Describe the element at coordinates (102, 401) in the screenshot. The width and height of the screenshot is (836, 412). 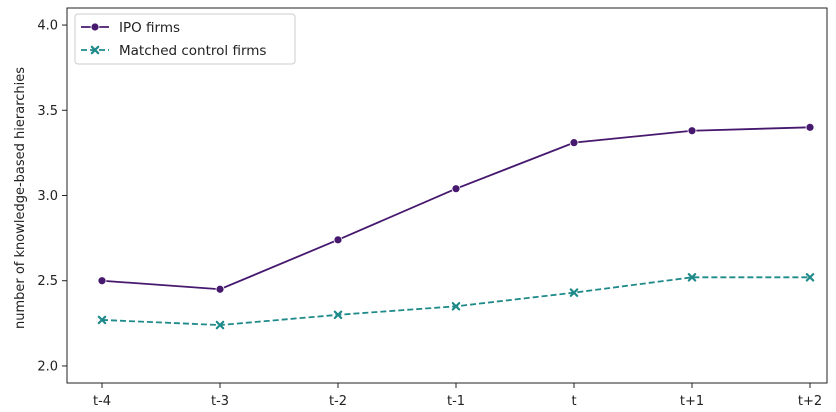
I see `x-tick-label: t-4` at that location.